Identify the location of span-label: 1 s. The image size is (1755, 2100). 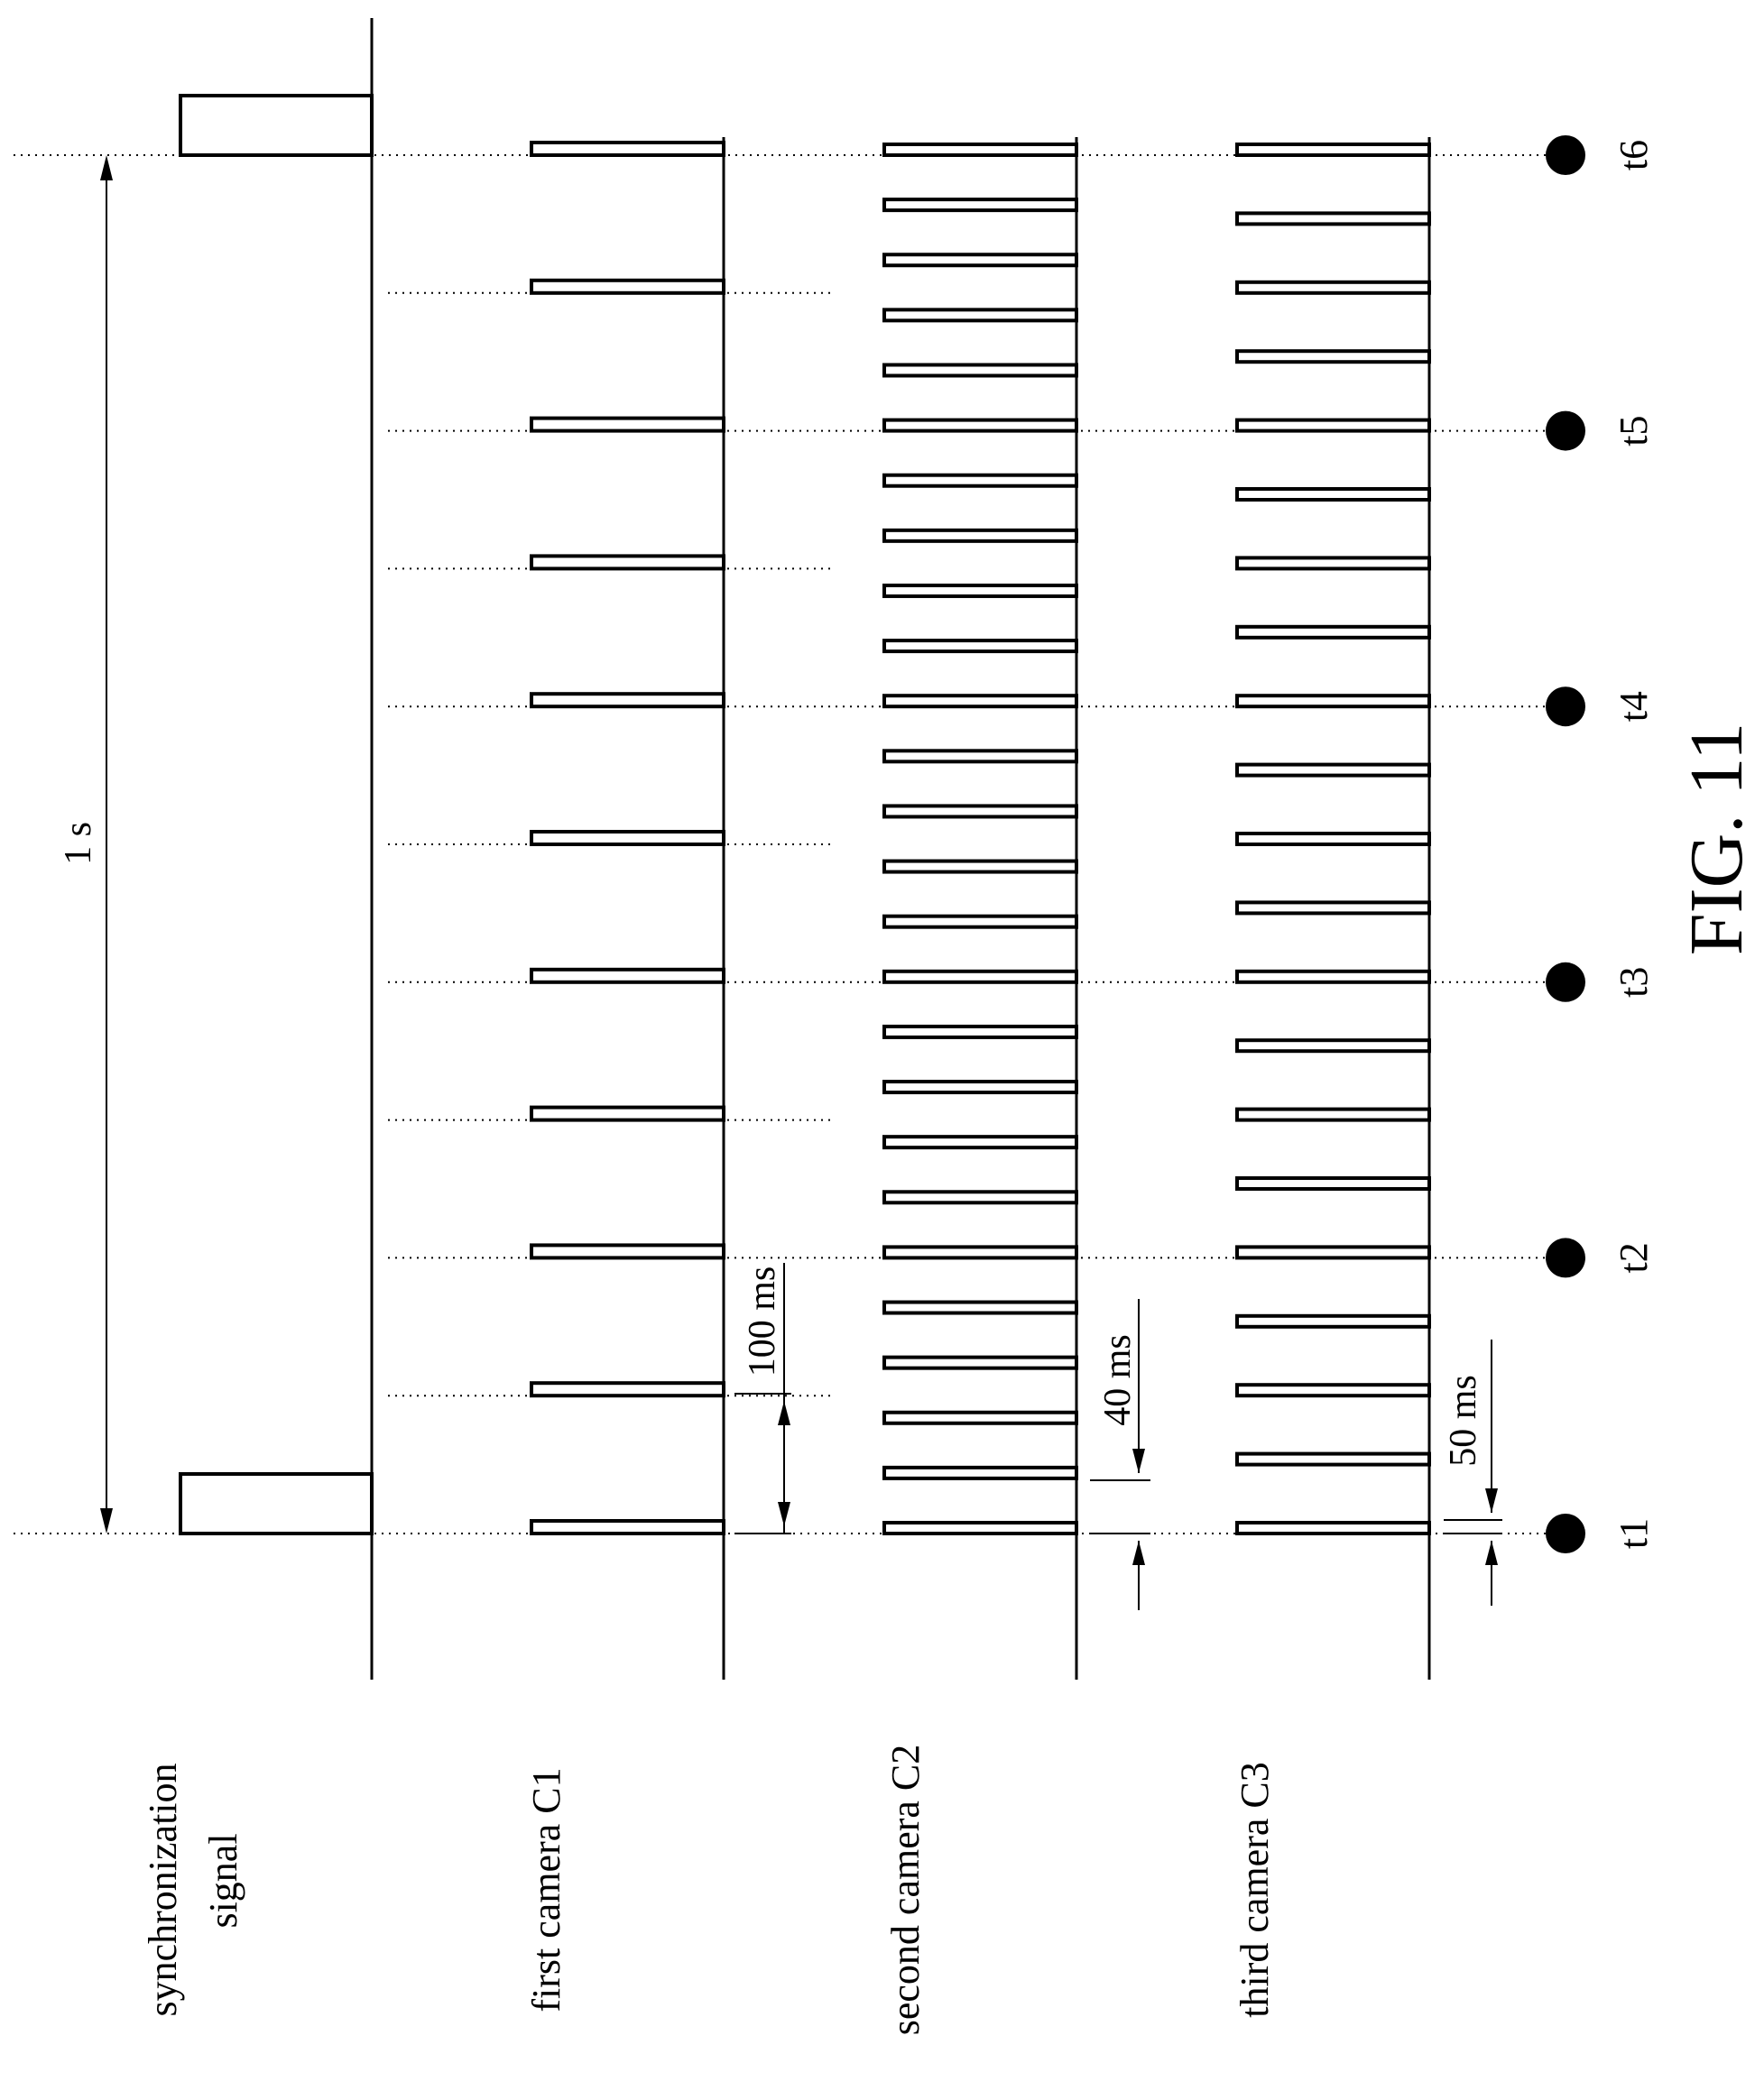
(78, 843).